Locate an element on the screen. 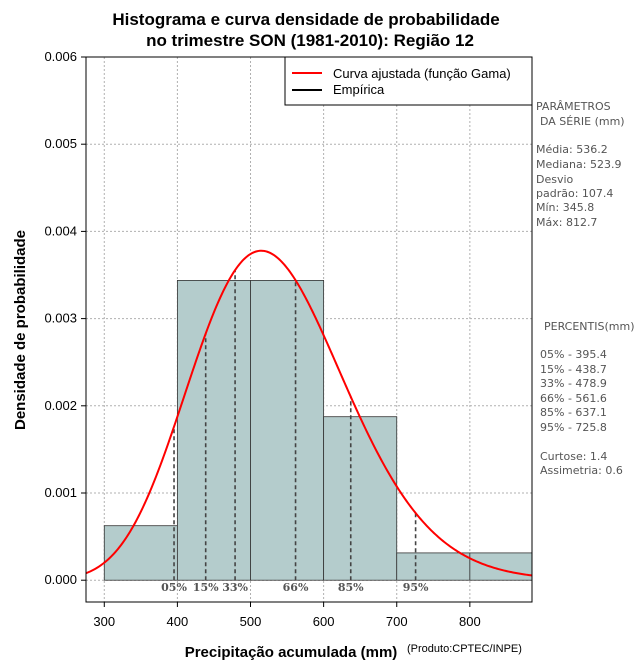 This screenshot has width=640, height=660. x-tick-label: 800 is located at coordinates (470, 621).